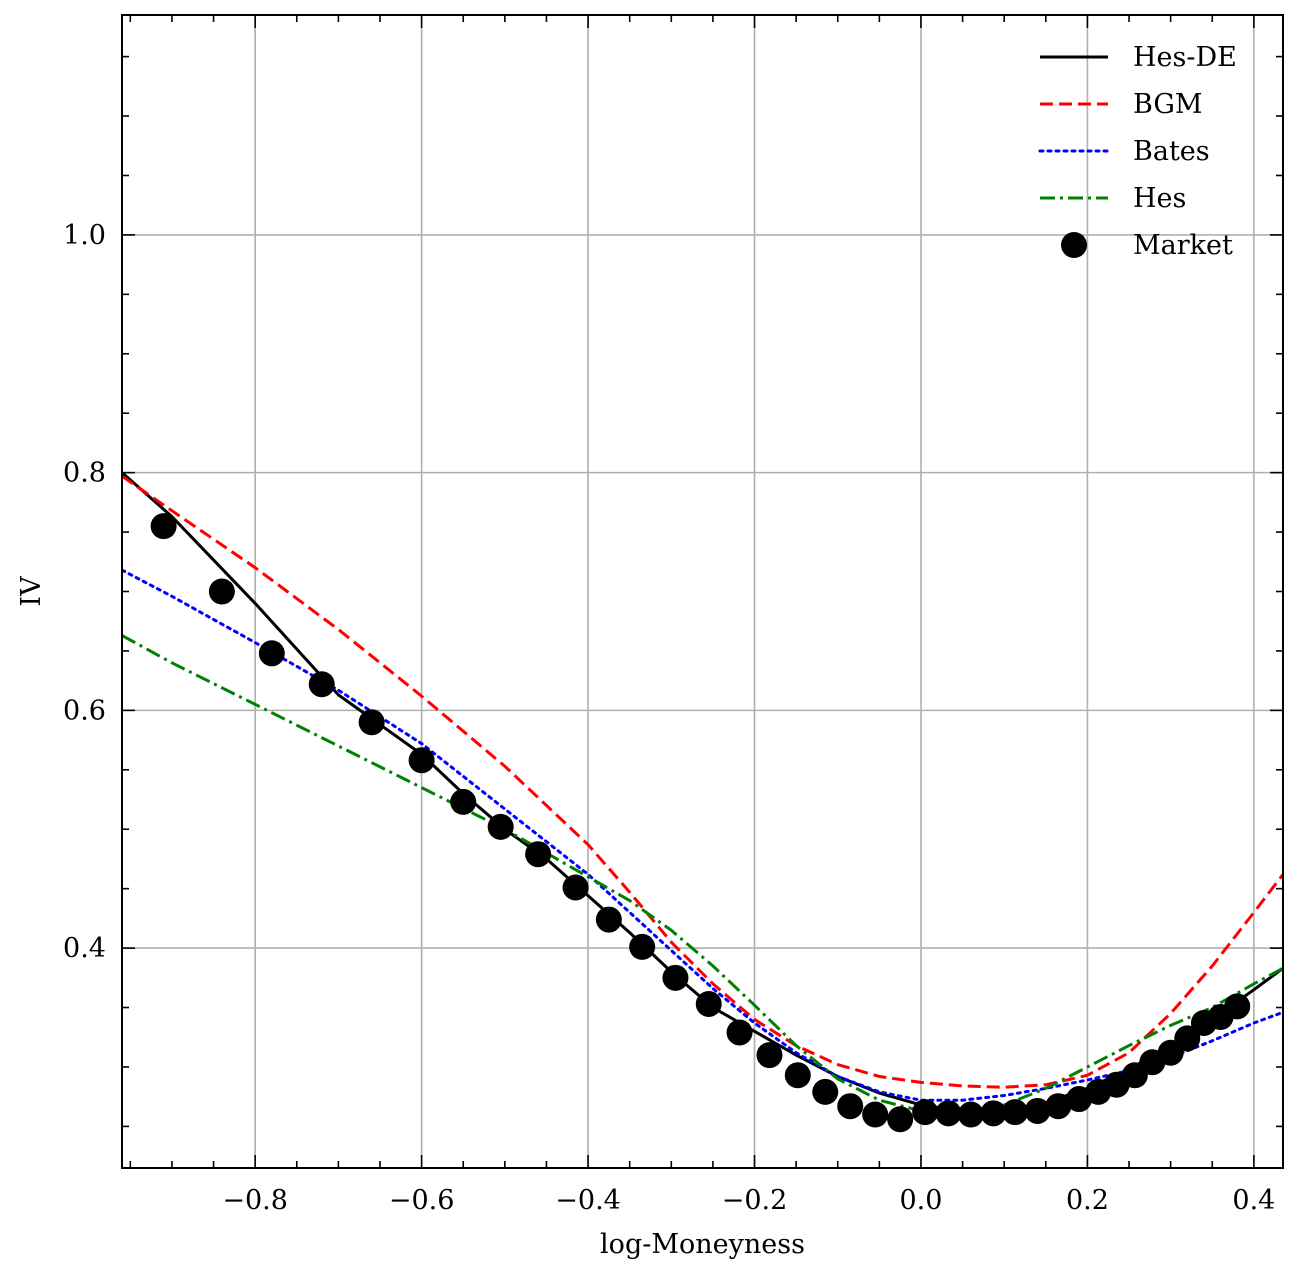 The height and width of the screenshot is (1275, 1298). I want to click on x-tick-label: −0.2, so click(755, 1200).